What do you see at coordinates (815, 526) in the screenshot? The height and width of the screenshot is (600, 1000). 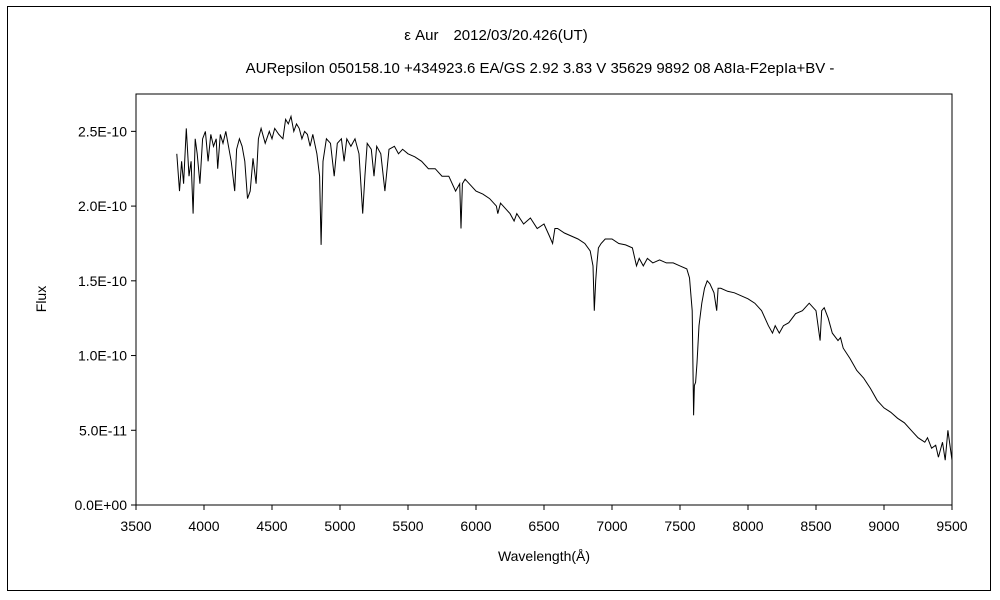 I see `x-tick-label: 8500` at bounding box center [815, 526].